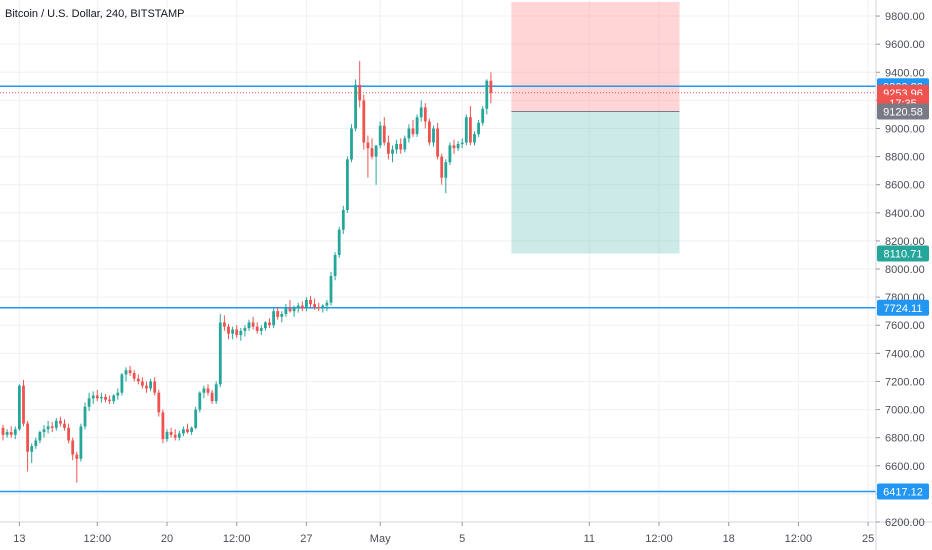 The height and width of the screenshot is (550, 932). I want to click on x-tick-label: 12:00, so click(237, 539).